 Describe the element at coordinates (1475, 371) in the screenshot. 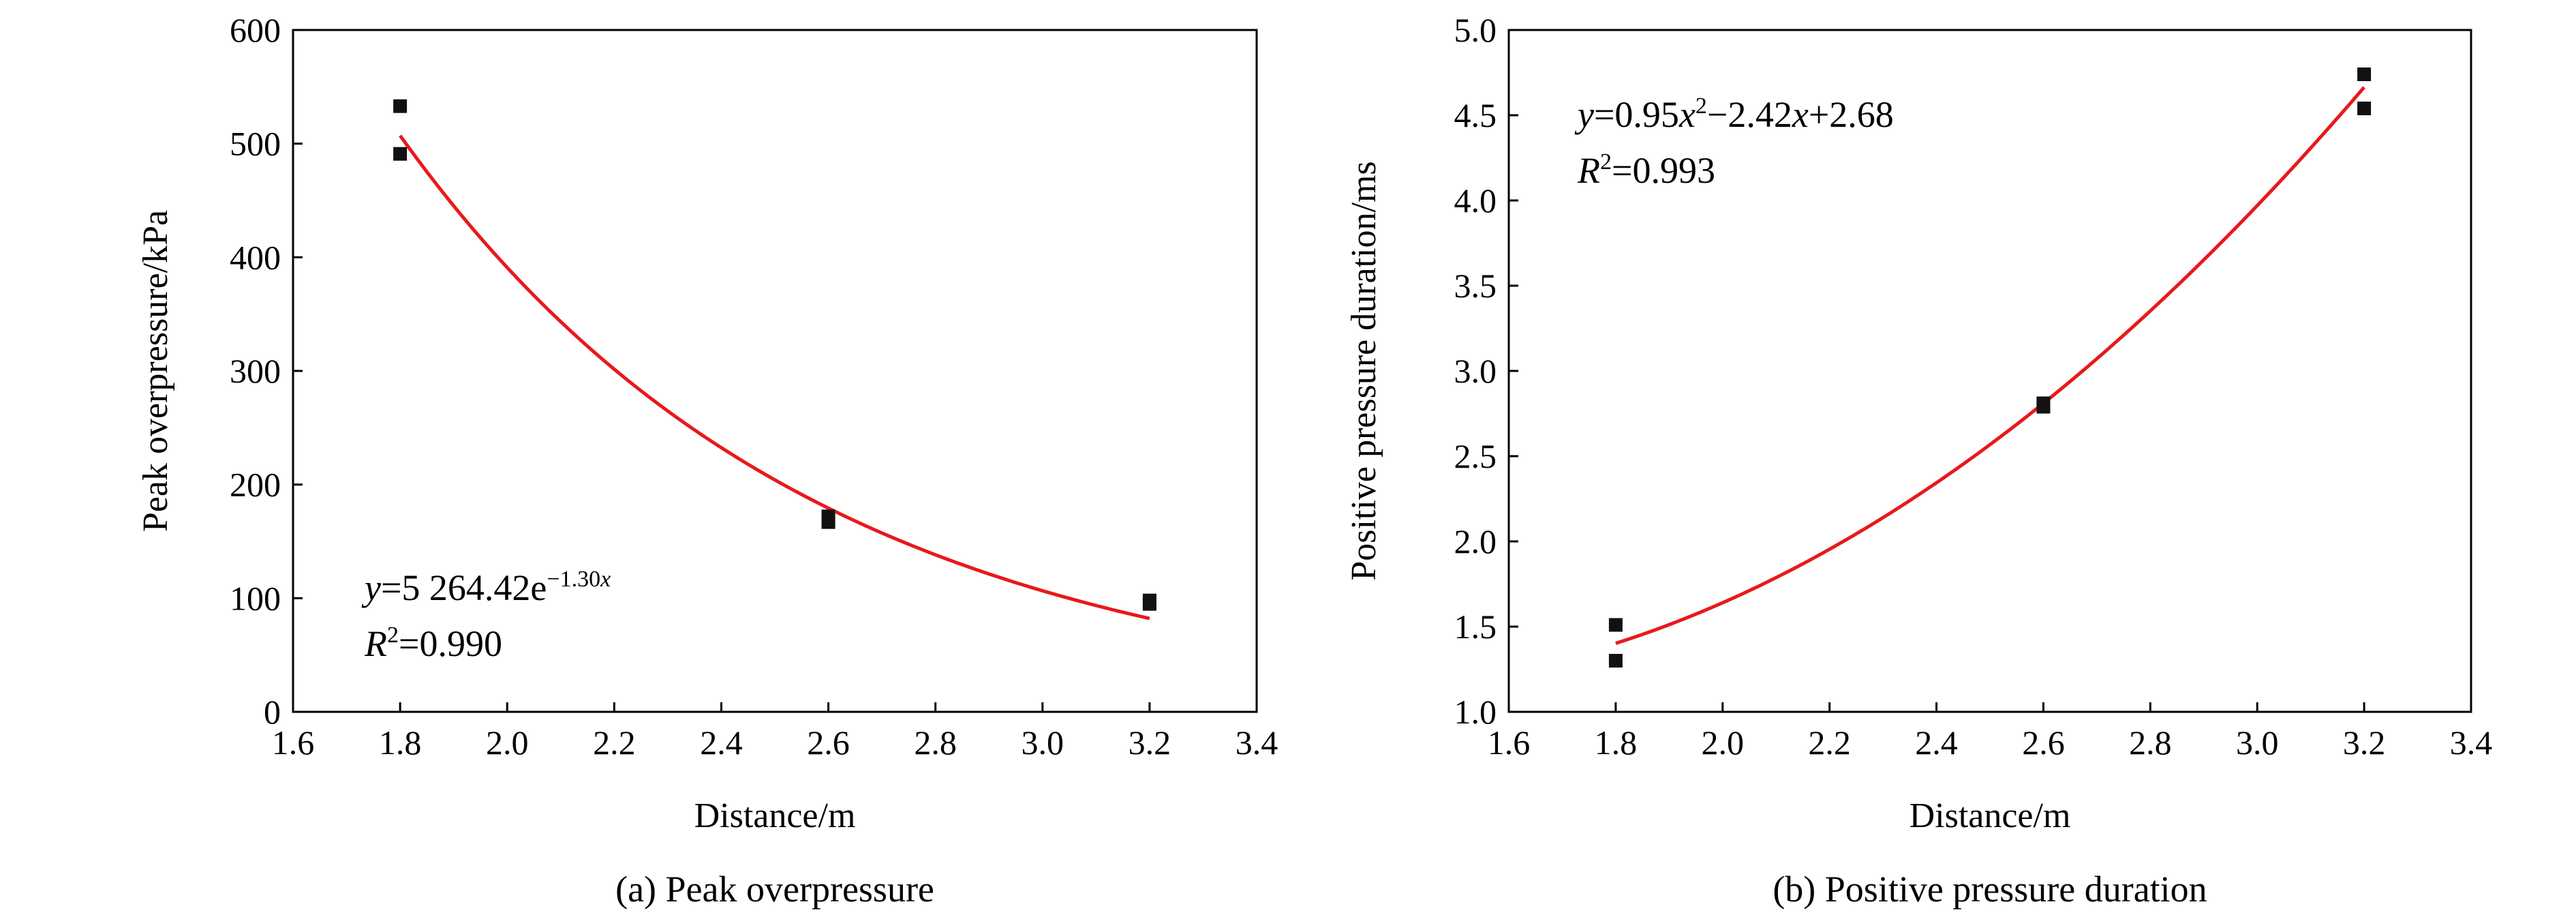

I see `y-tick-label: 3.0` at that location.